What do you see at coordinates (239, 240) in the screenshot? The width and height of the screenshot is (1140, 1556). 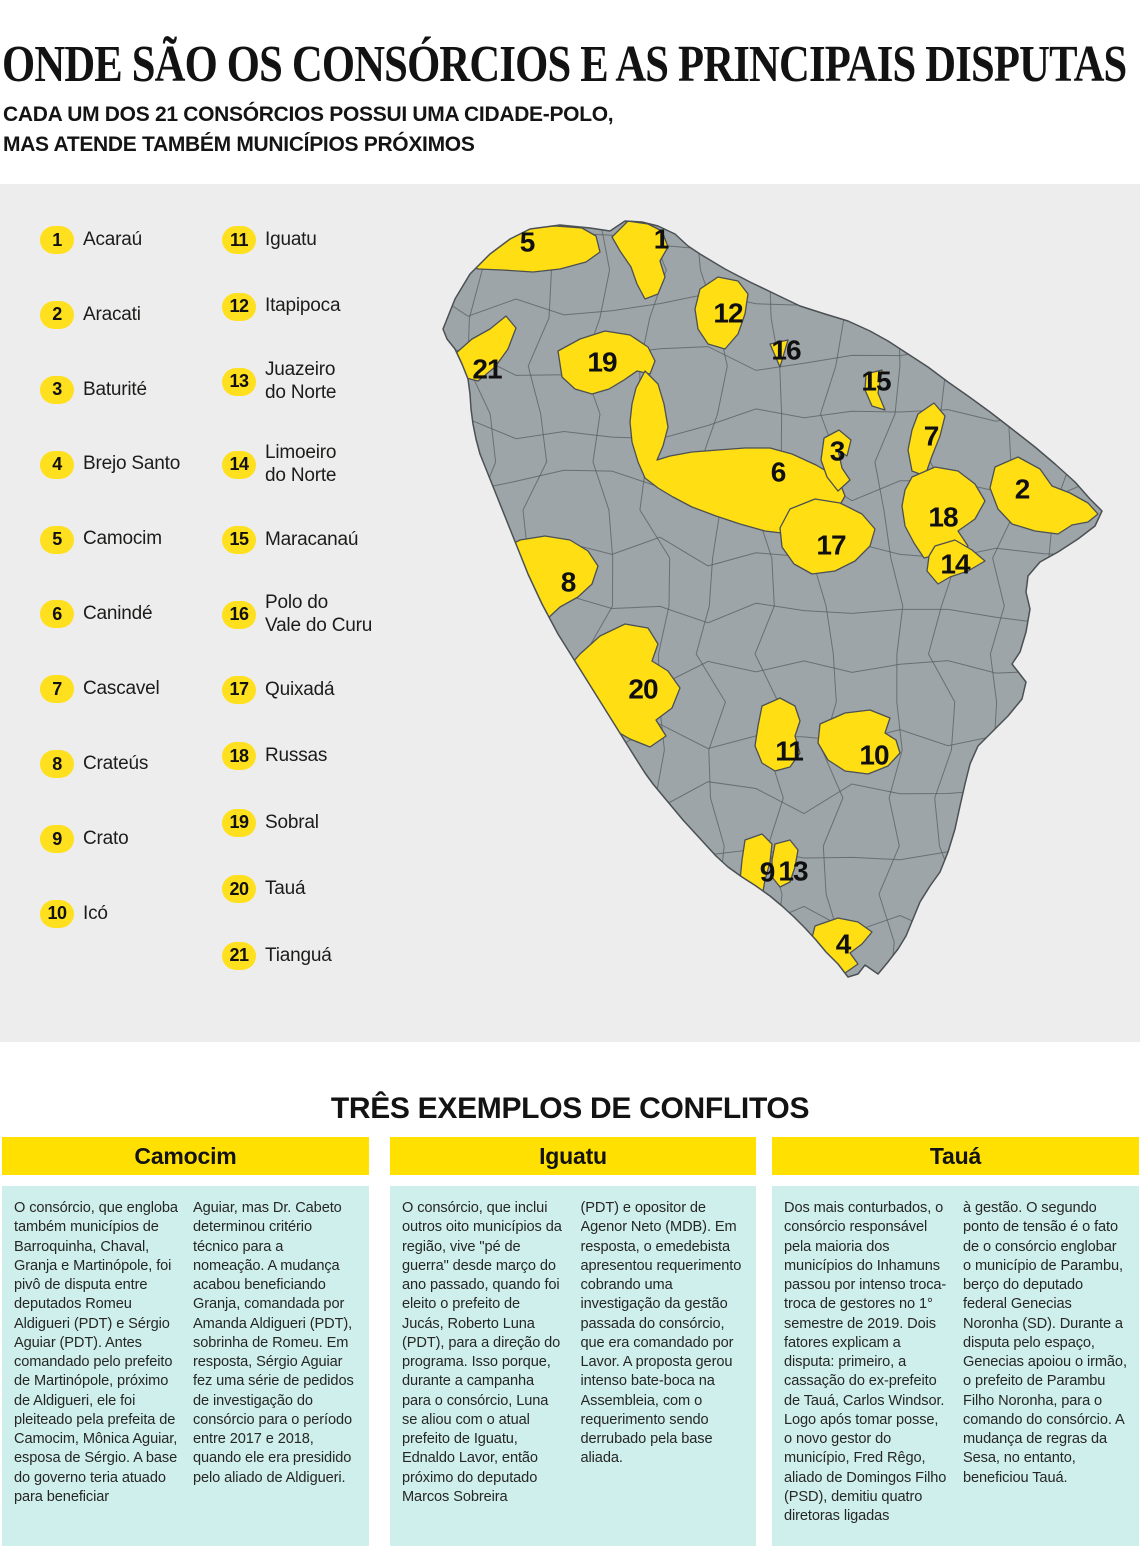 I see `legend-badge: 11` at bounding box center [239, 240].